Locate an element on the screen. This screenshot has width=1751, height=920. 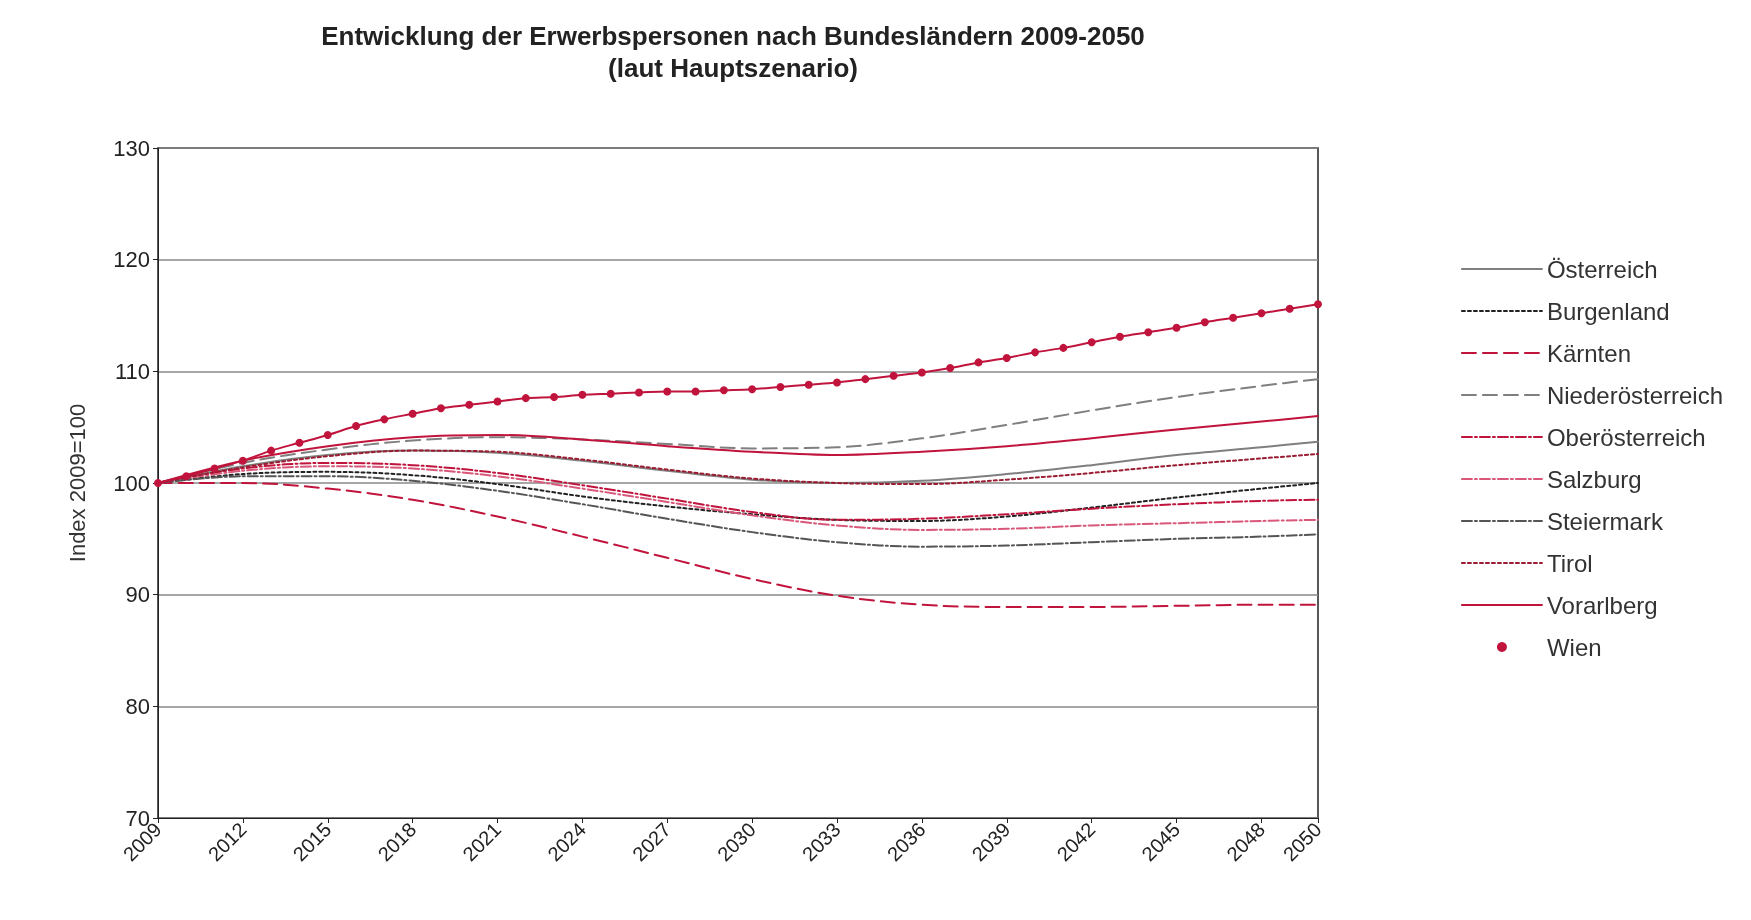
y-tick-label: 130 is located at coordinates (131, 148).